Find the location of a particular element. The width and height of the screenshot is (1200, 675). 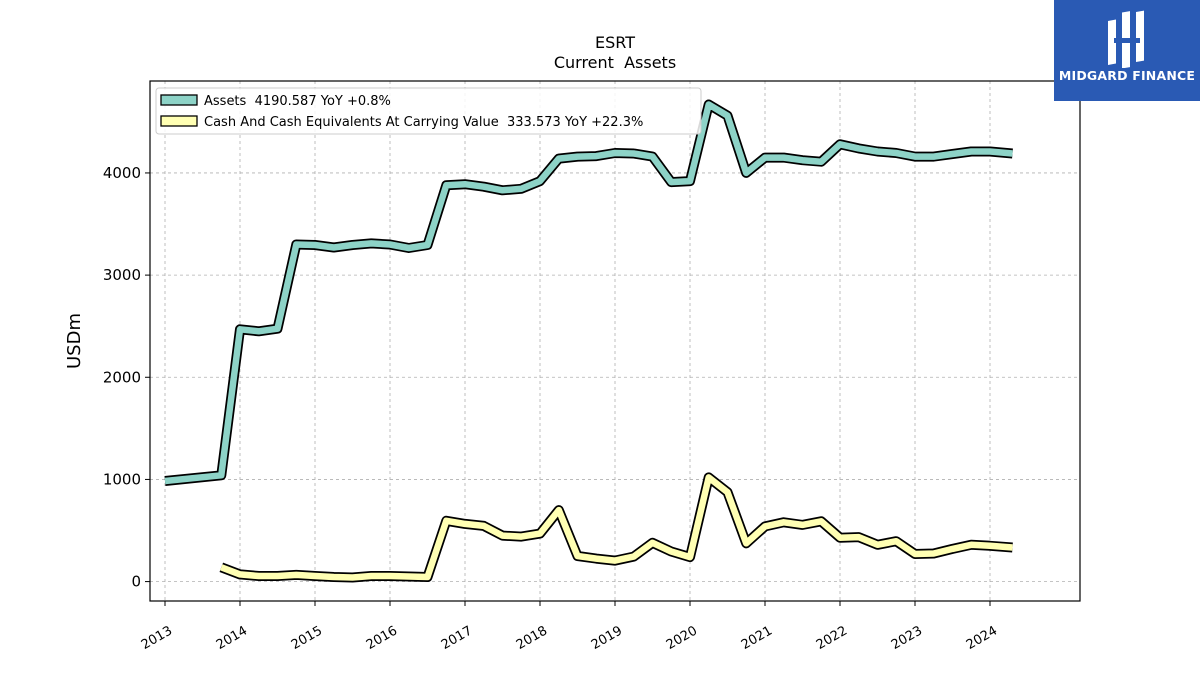

logo-mark-icon is located at coordinates (1126, 39).